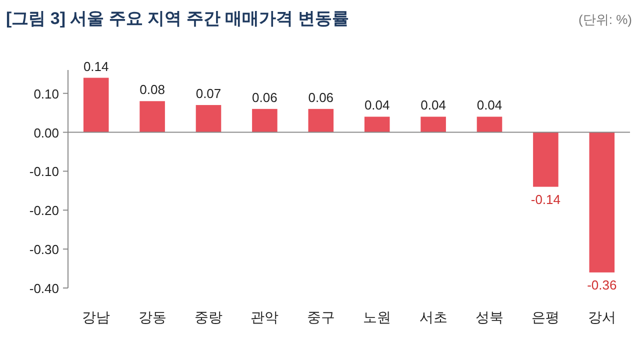  Describe the element at coordinates (46, 132) in the screenshot. I see `y-tick-label: 0.00` at that location.